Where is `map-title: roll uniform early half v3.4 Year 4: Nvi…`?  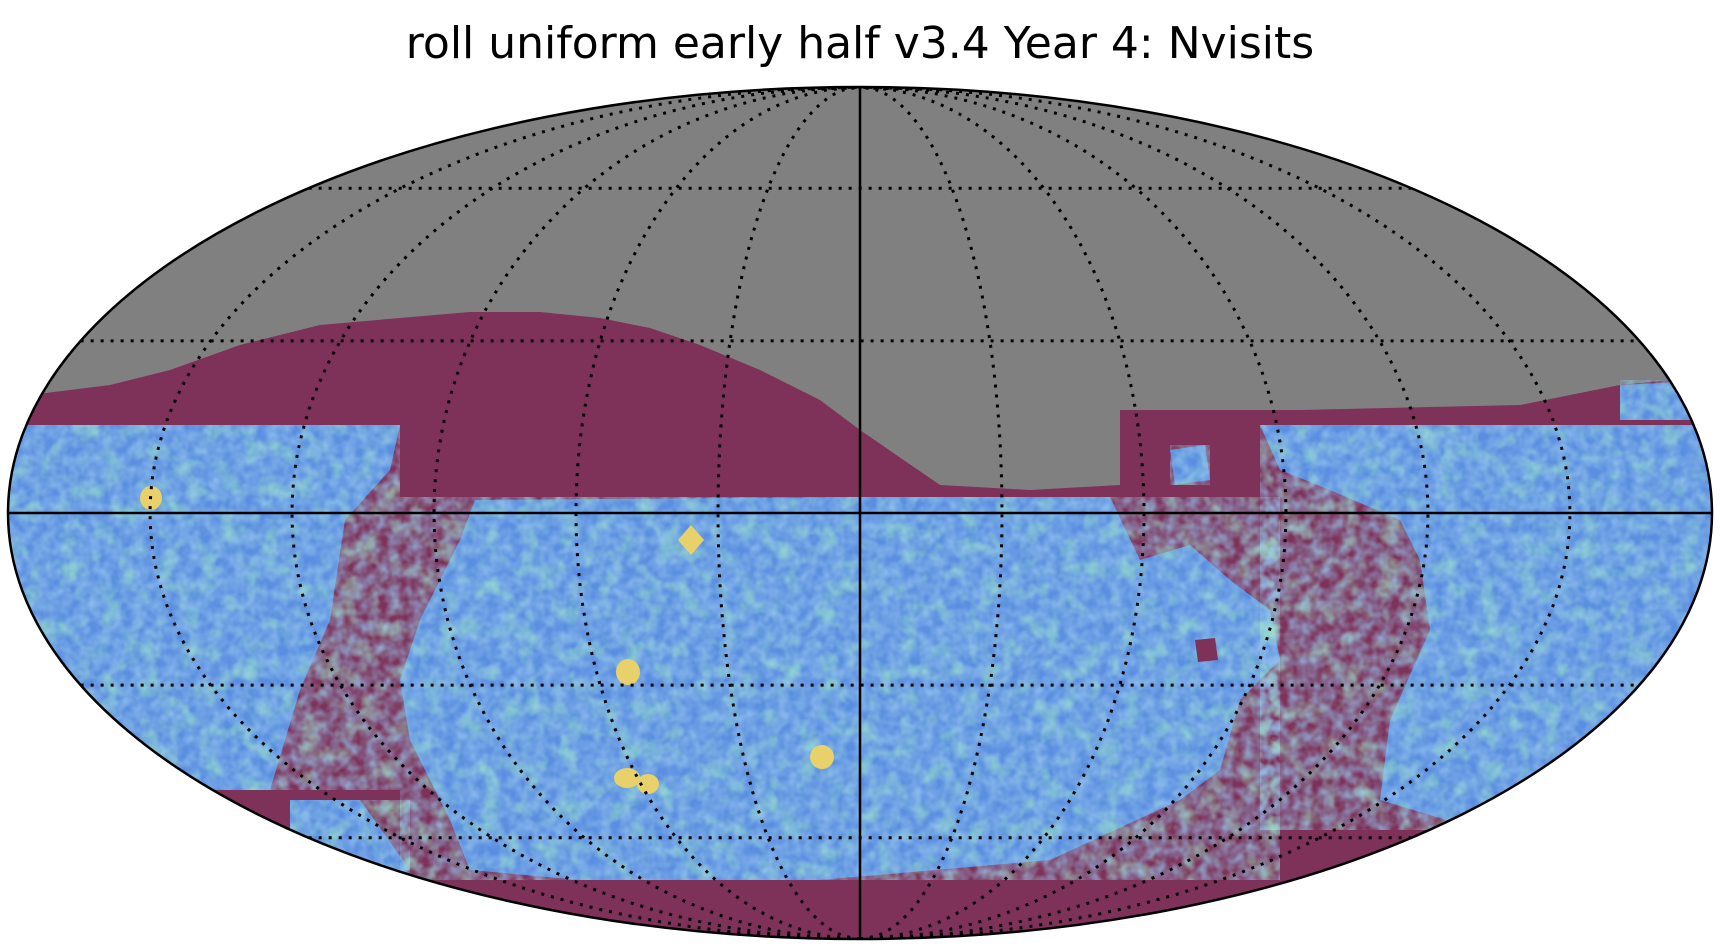
map-title: roll uniform early half v3.4 Year 4: Nvi… is located at coordinates (860, 43).